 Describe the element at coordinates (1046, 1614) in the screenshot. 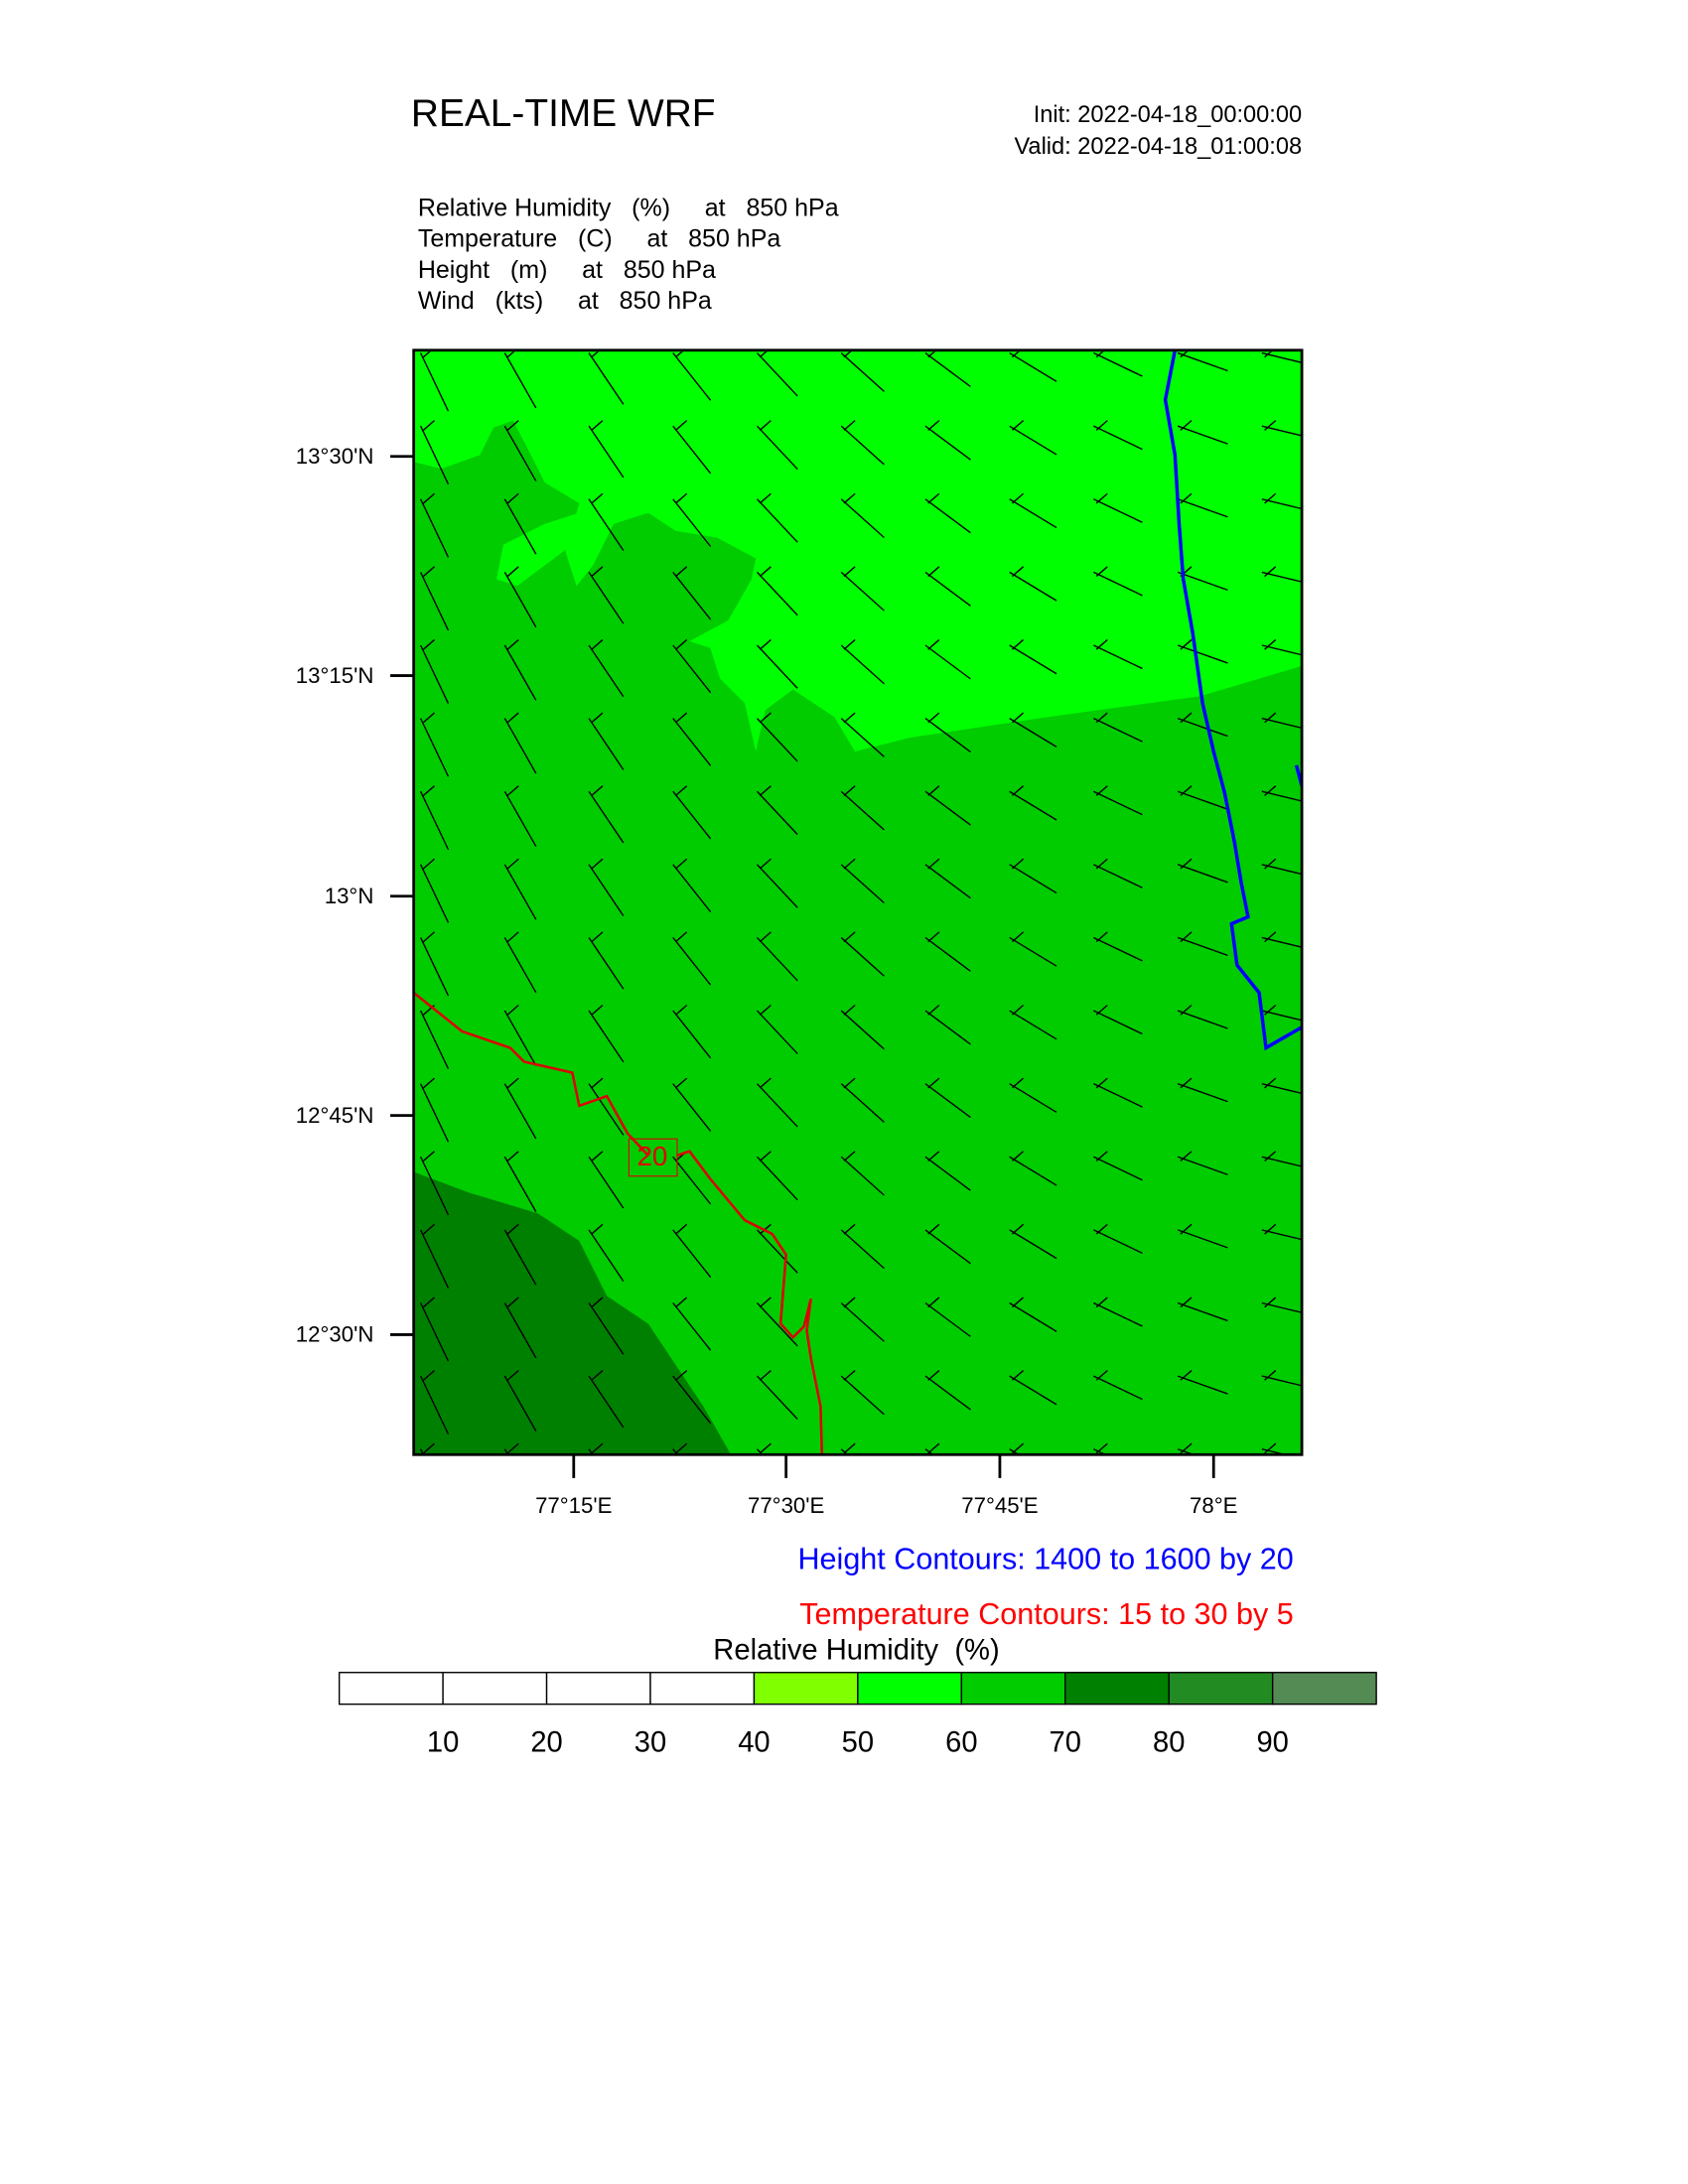

I see `temperature-legend: Temperature Contours: 15 to 30 by 5` at that location.